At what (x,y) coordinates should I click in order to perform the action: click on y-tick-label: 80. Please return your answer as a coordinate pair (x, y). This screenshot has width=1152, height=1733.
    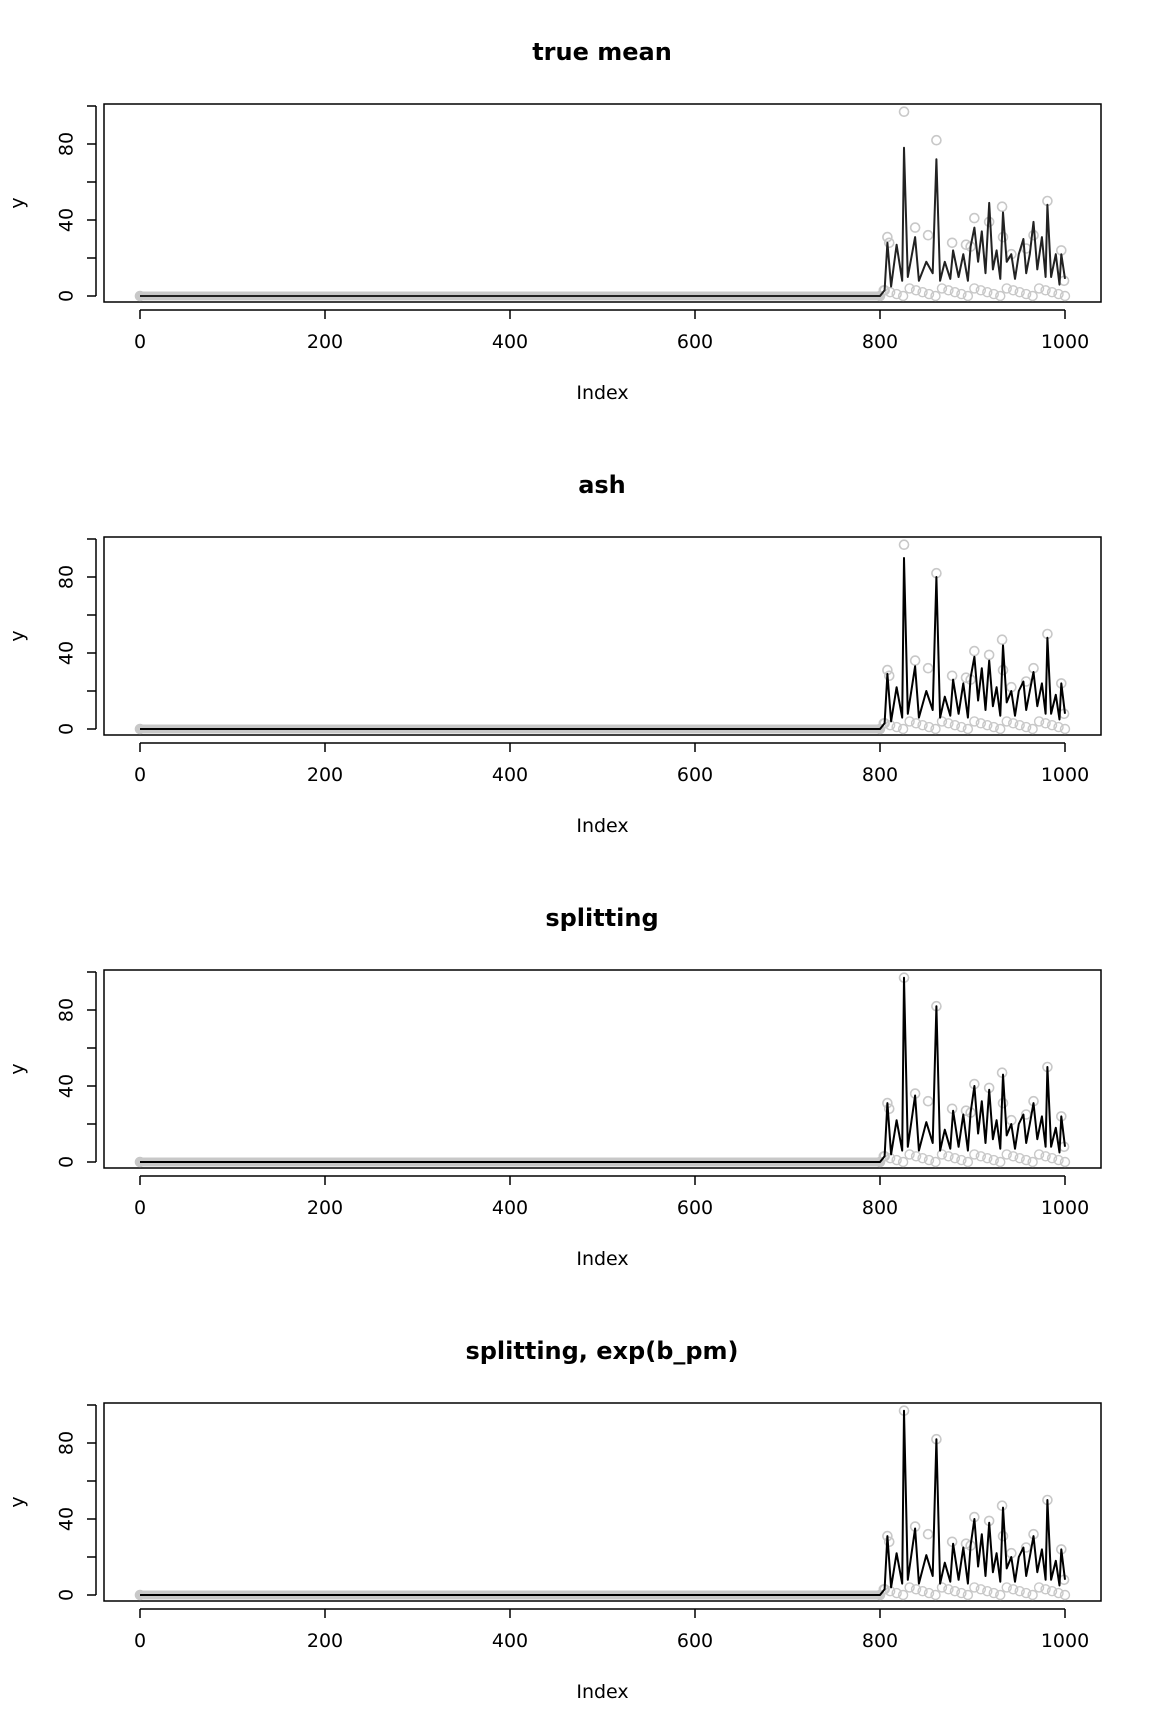
    Looking at the image, I should click on (67, 1443).